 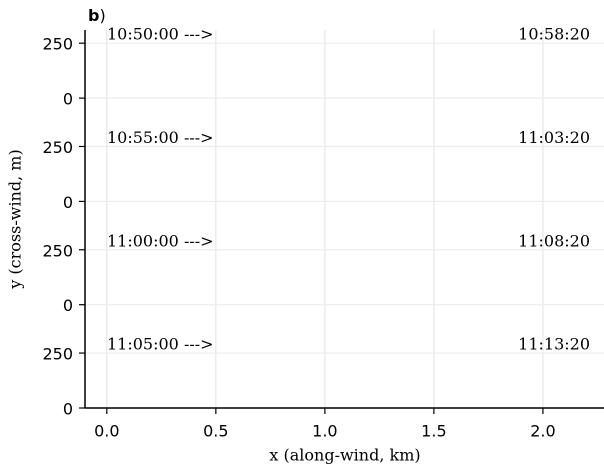 What do you see at coordinates (344, 455) in the screenshot?
I see `x-axis-title: x (along-wind, km)` at bounding box center [344, 455].